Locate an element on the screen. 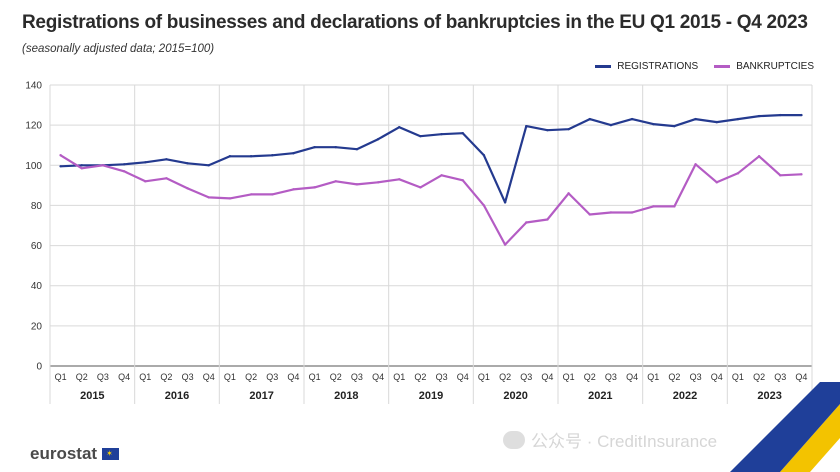  year-label: 2016 is located at coordinates (177, 396).